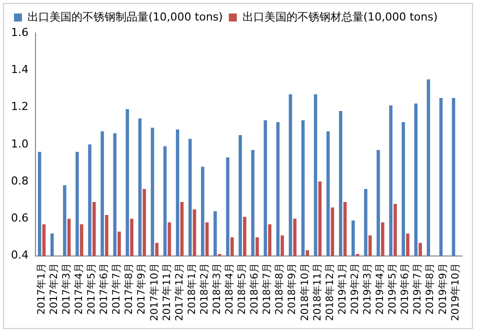 The width and height of the screenshot is (478, 334). Describe the element at coordinates (267, 288) in the screenshot. I see `x-tick-label: 2018年7月` at that location.